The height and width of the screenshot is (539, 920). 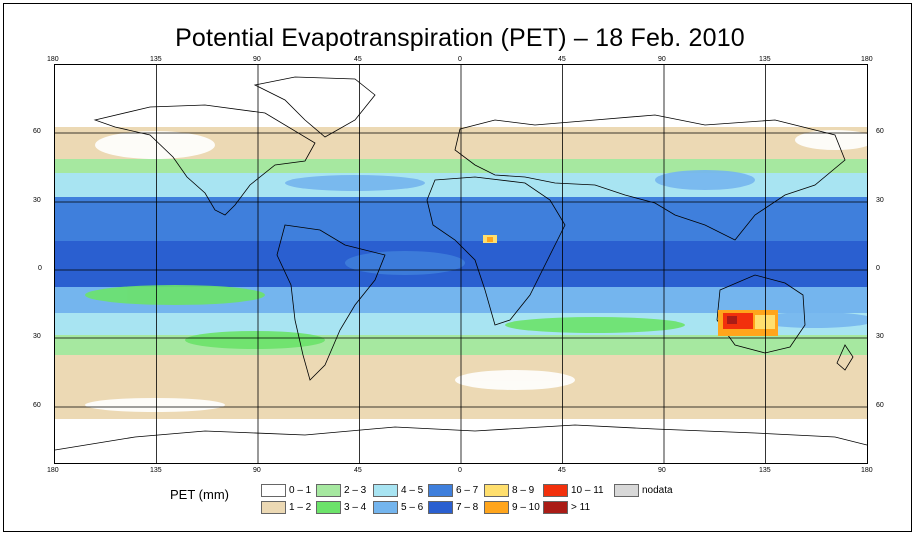 What do you see at coordinates (765, 470) in the screenshot?
I see `lon-tick-bottom-8: 135` at bounding box center [765, 470].